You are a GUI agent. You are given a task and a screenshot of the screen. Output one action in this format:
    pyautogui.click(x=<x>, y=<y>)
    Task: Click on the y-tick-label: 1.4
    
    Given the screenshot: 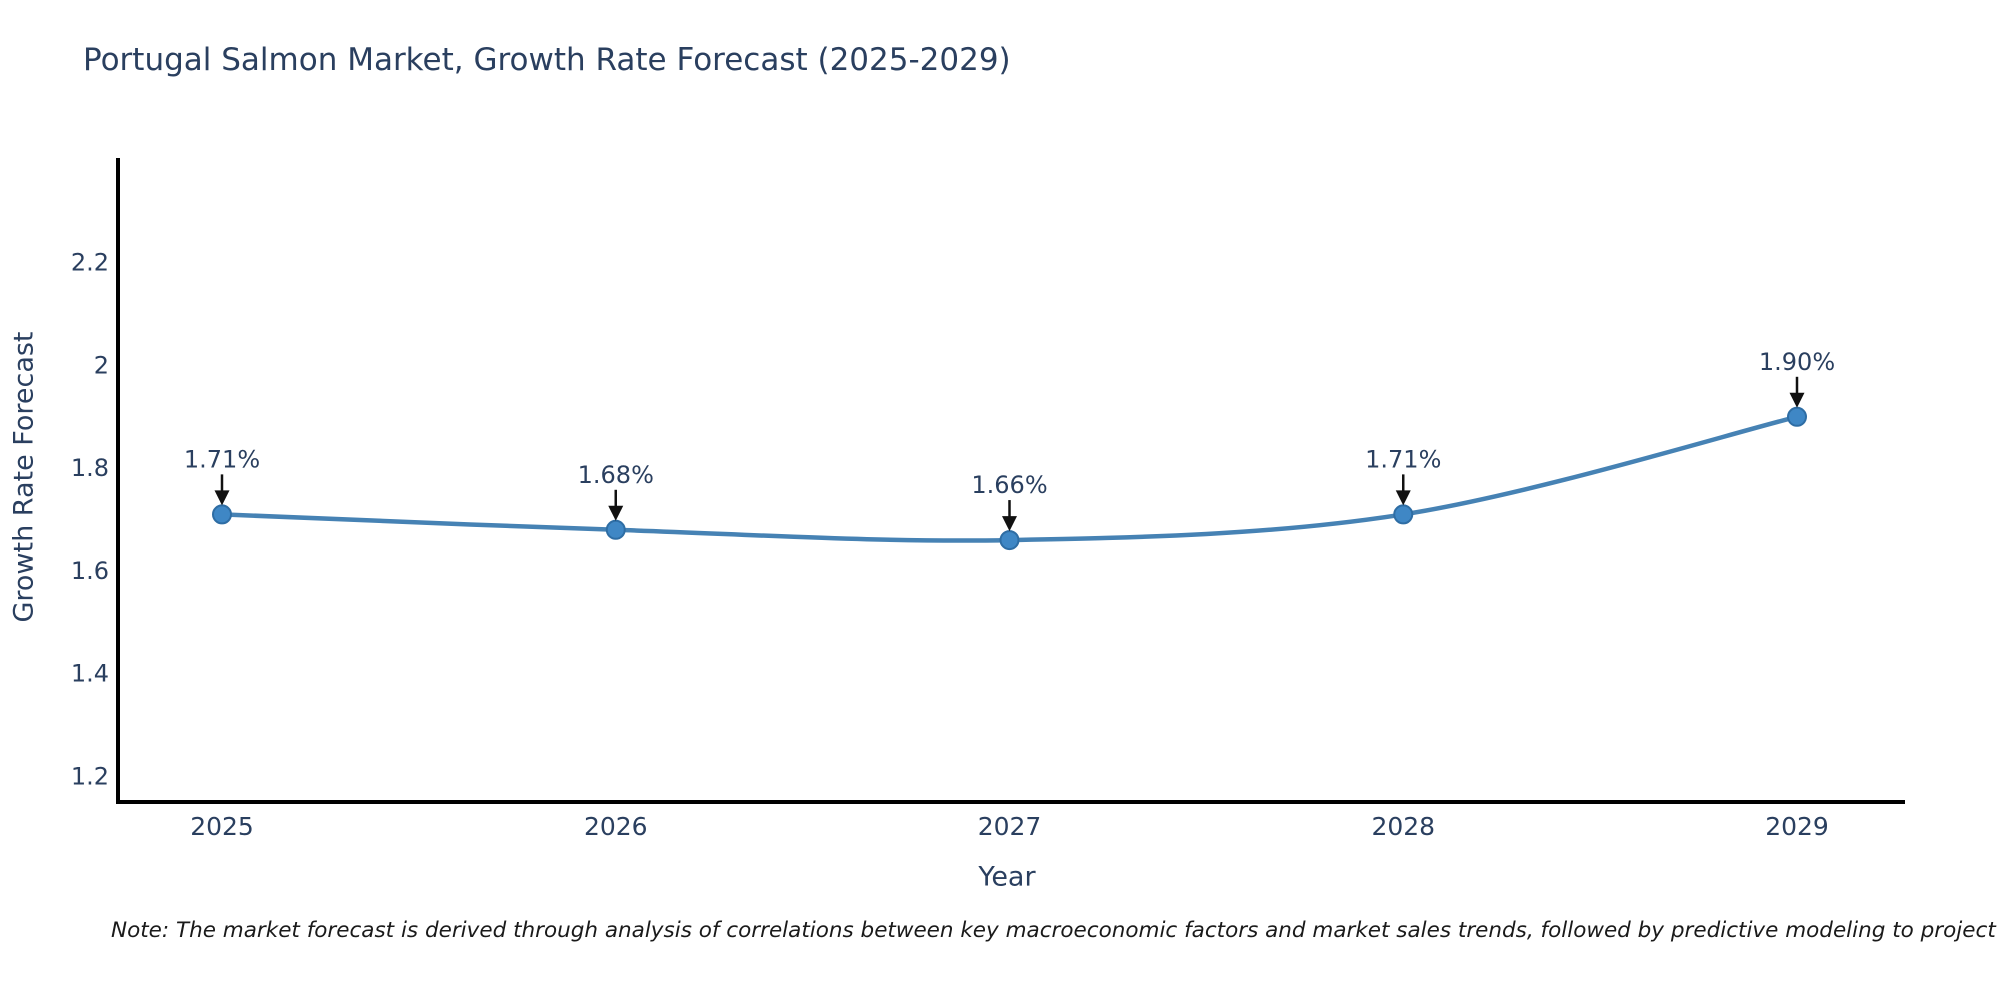 What is the action you would take?
    pyautogui.click(x=90, y=674)
    